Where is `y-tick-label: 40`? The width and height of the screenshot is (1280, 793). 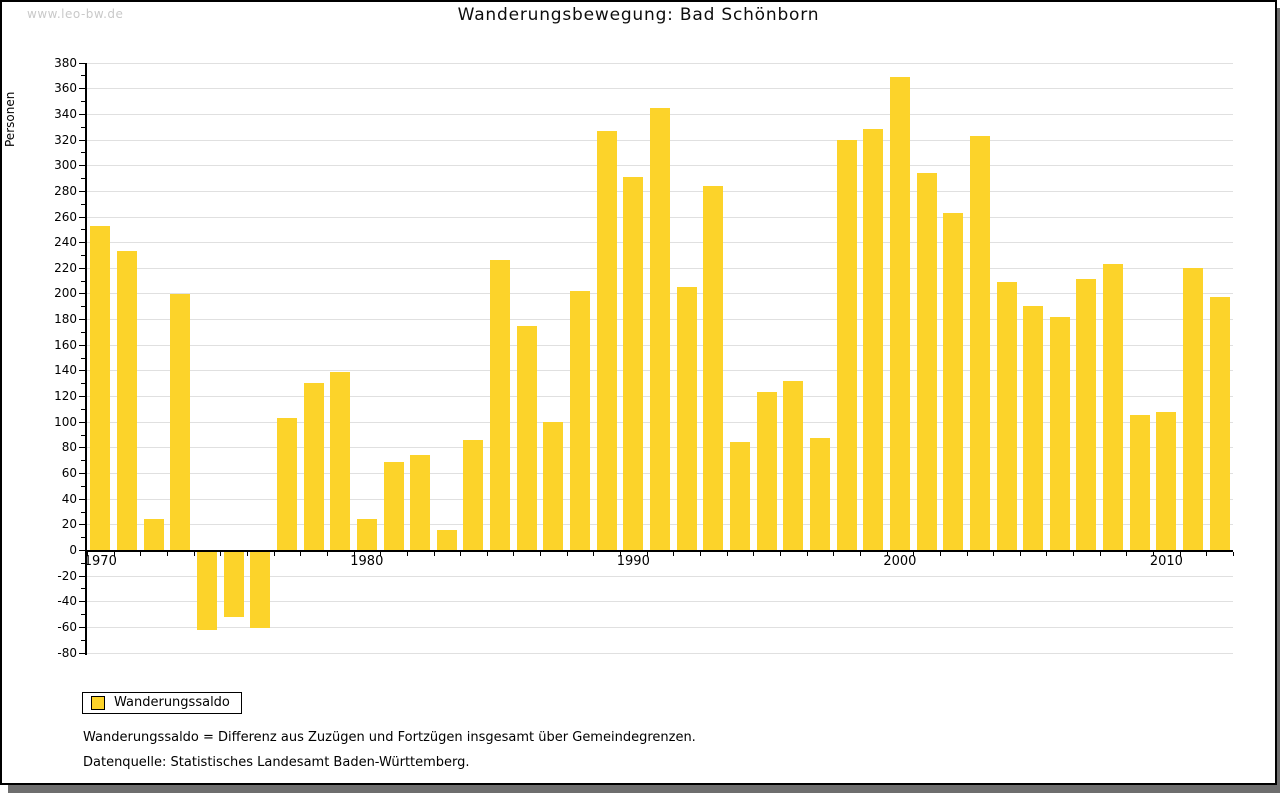 y-tick-label: 40 is located at coordinates (69, 499).